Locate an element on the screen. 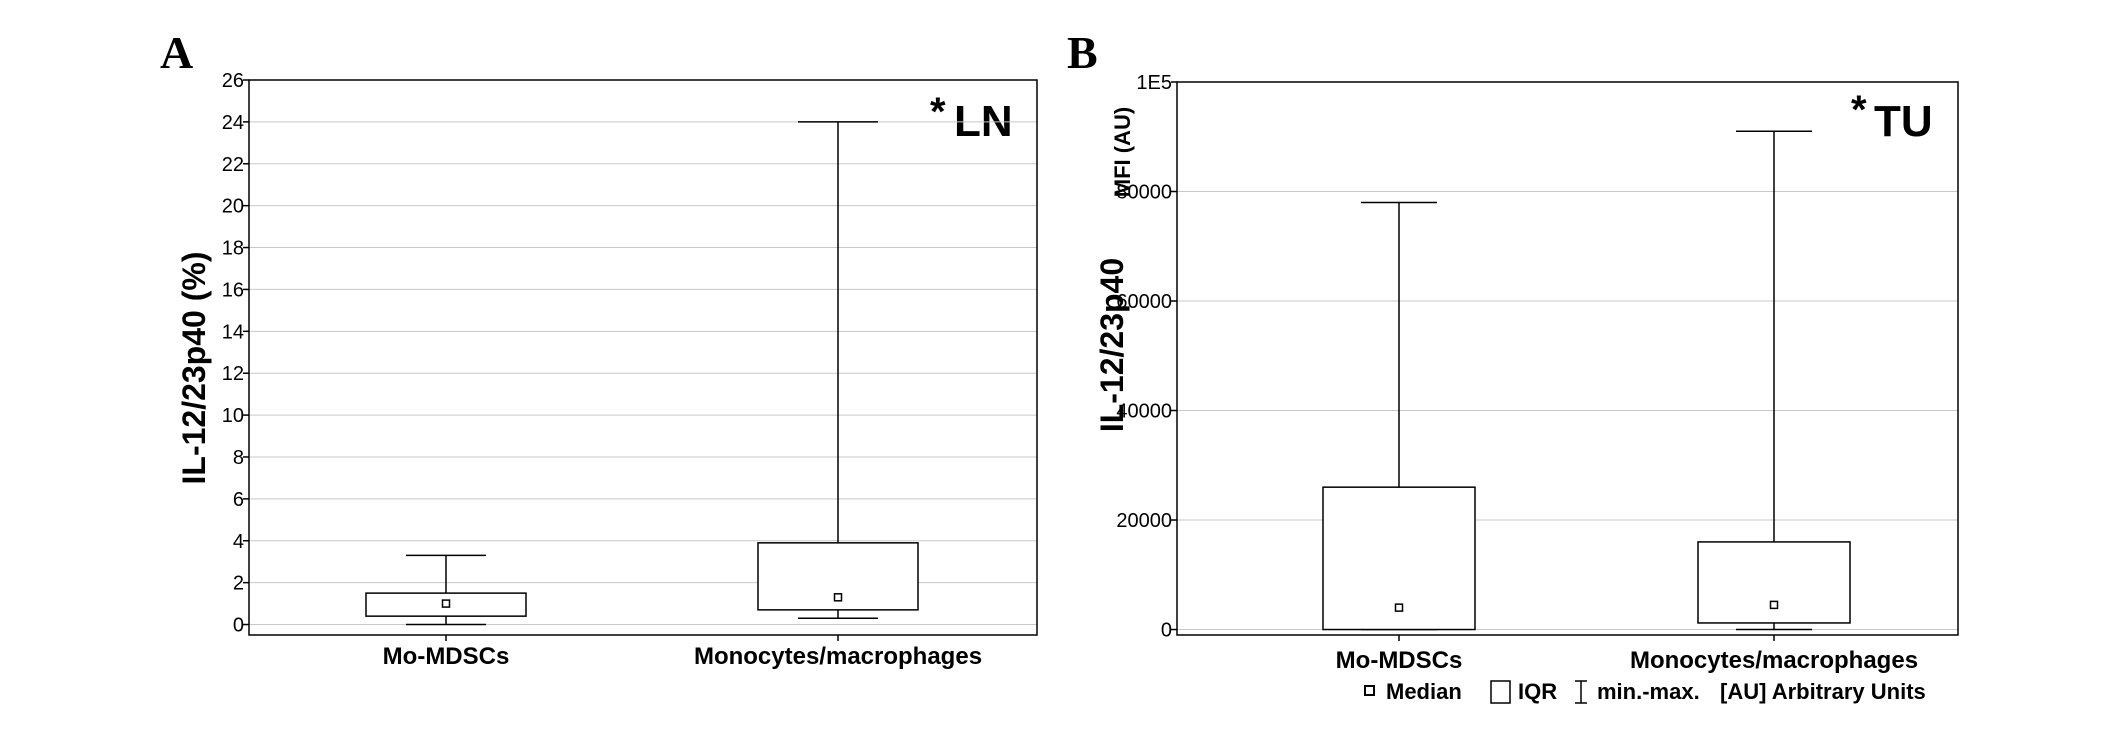 The width and height of the screenshot is (2126, 743). legend-range-marker is located at coordinates (1581, 692).